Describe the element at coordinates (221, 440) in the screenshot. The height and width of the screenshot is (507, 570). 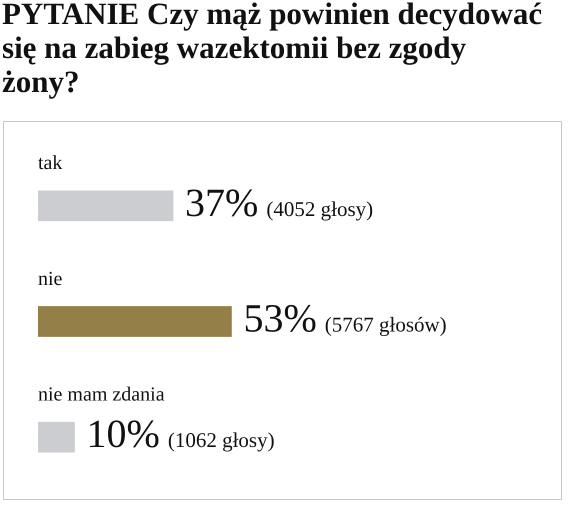
I see `annotation: (1062 głosy)` at that location.